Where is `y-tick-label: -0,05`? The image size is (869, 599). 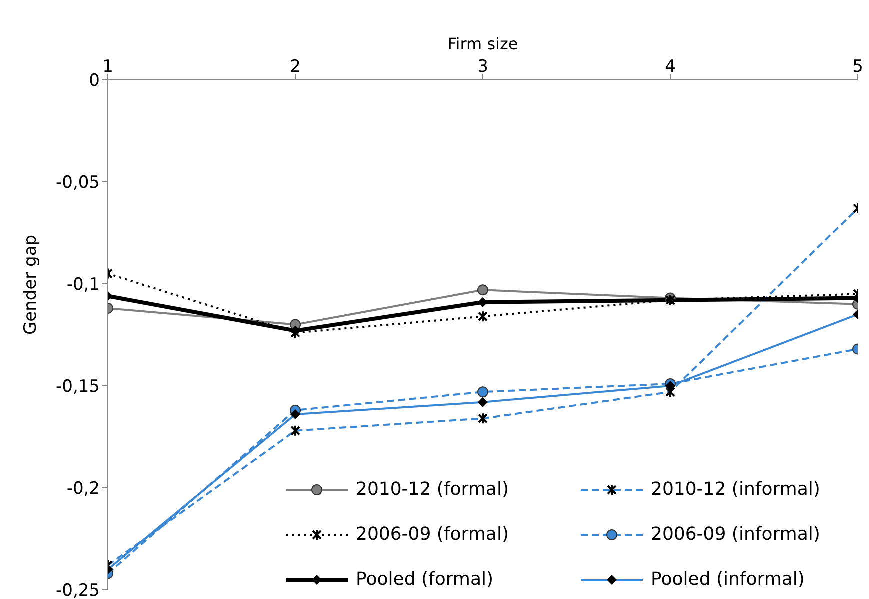
y-tick-label: -0,05 is located at coordinates (78, 183).